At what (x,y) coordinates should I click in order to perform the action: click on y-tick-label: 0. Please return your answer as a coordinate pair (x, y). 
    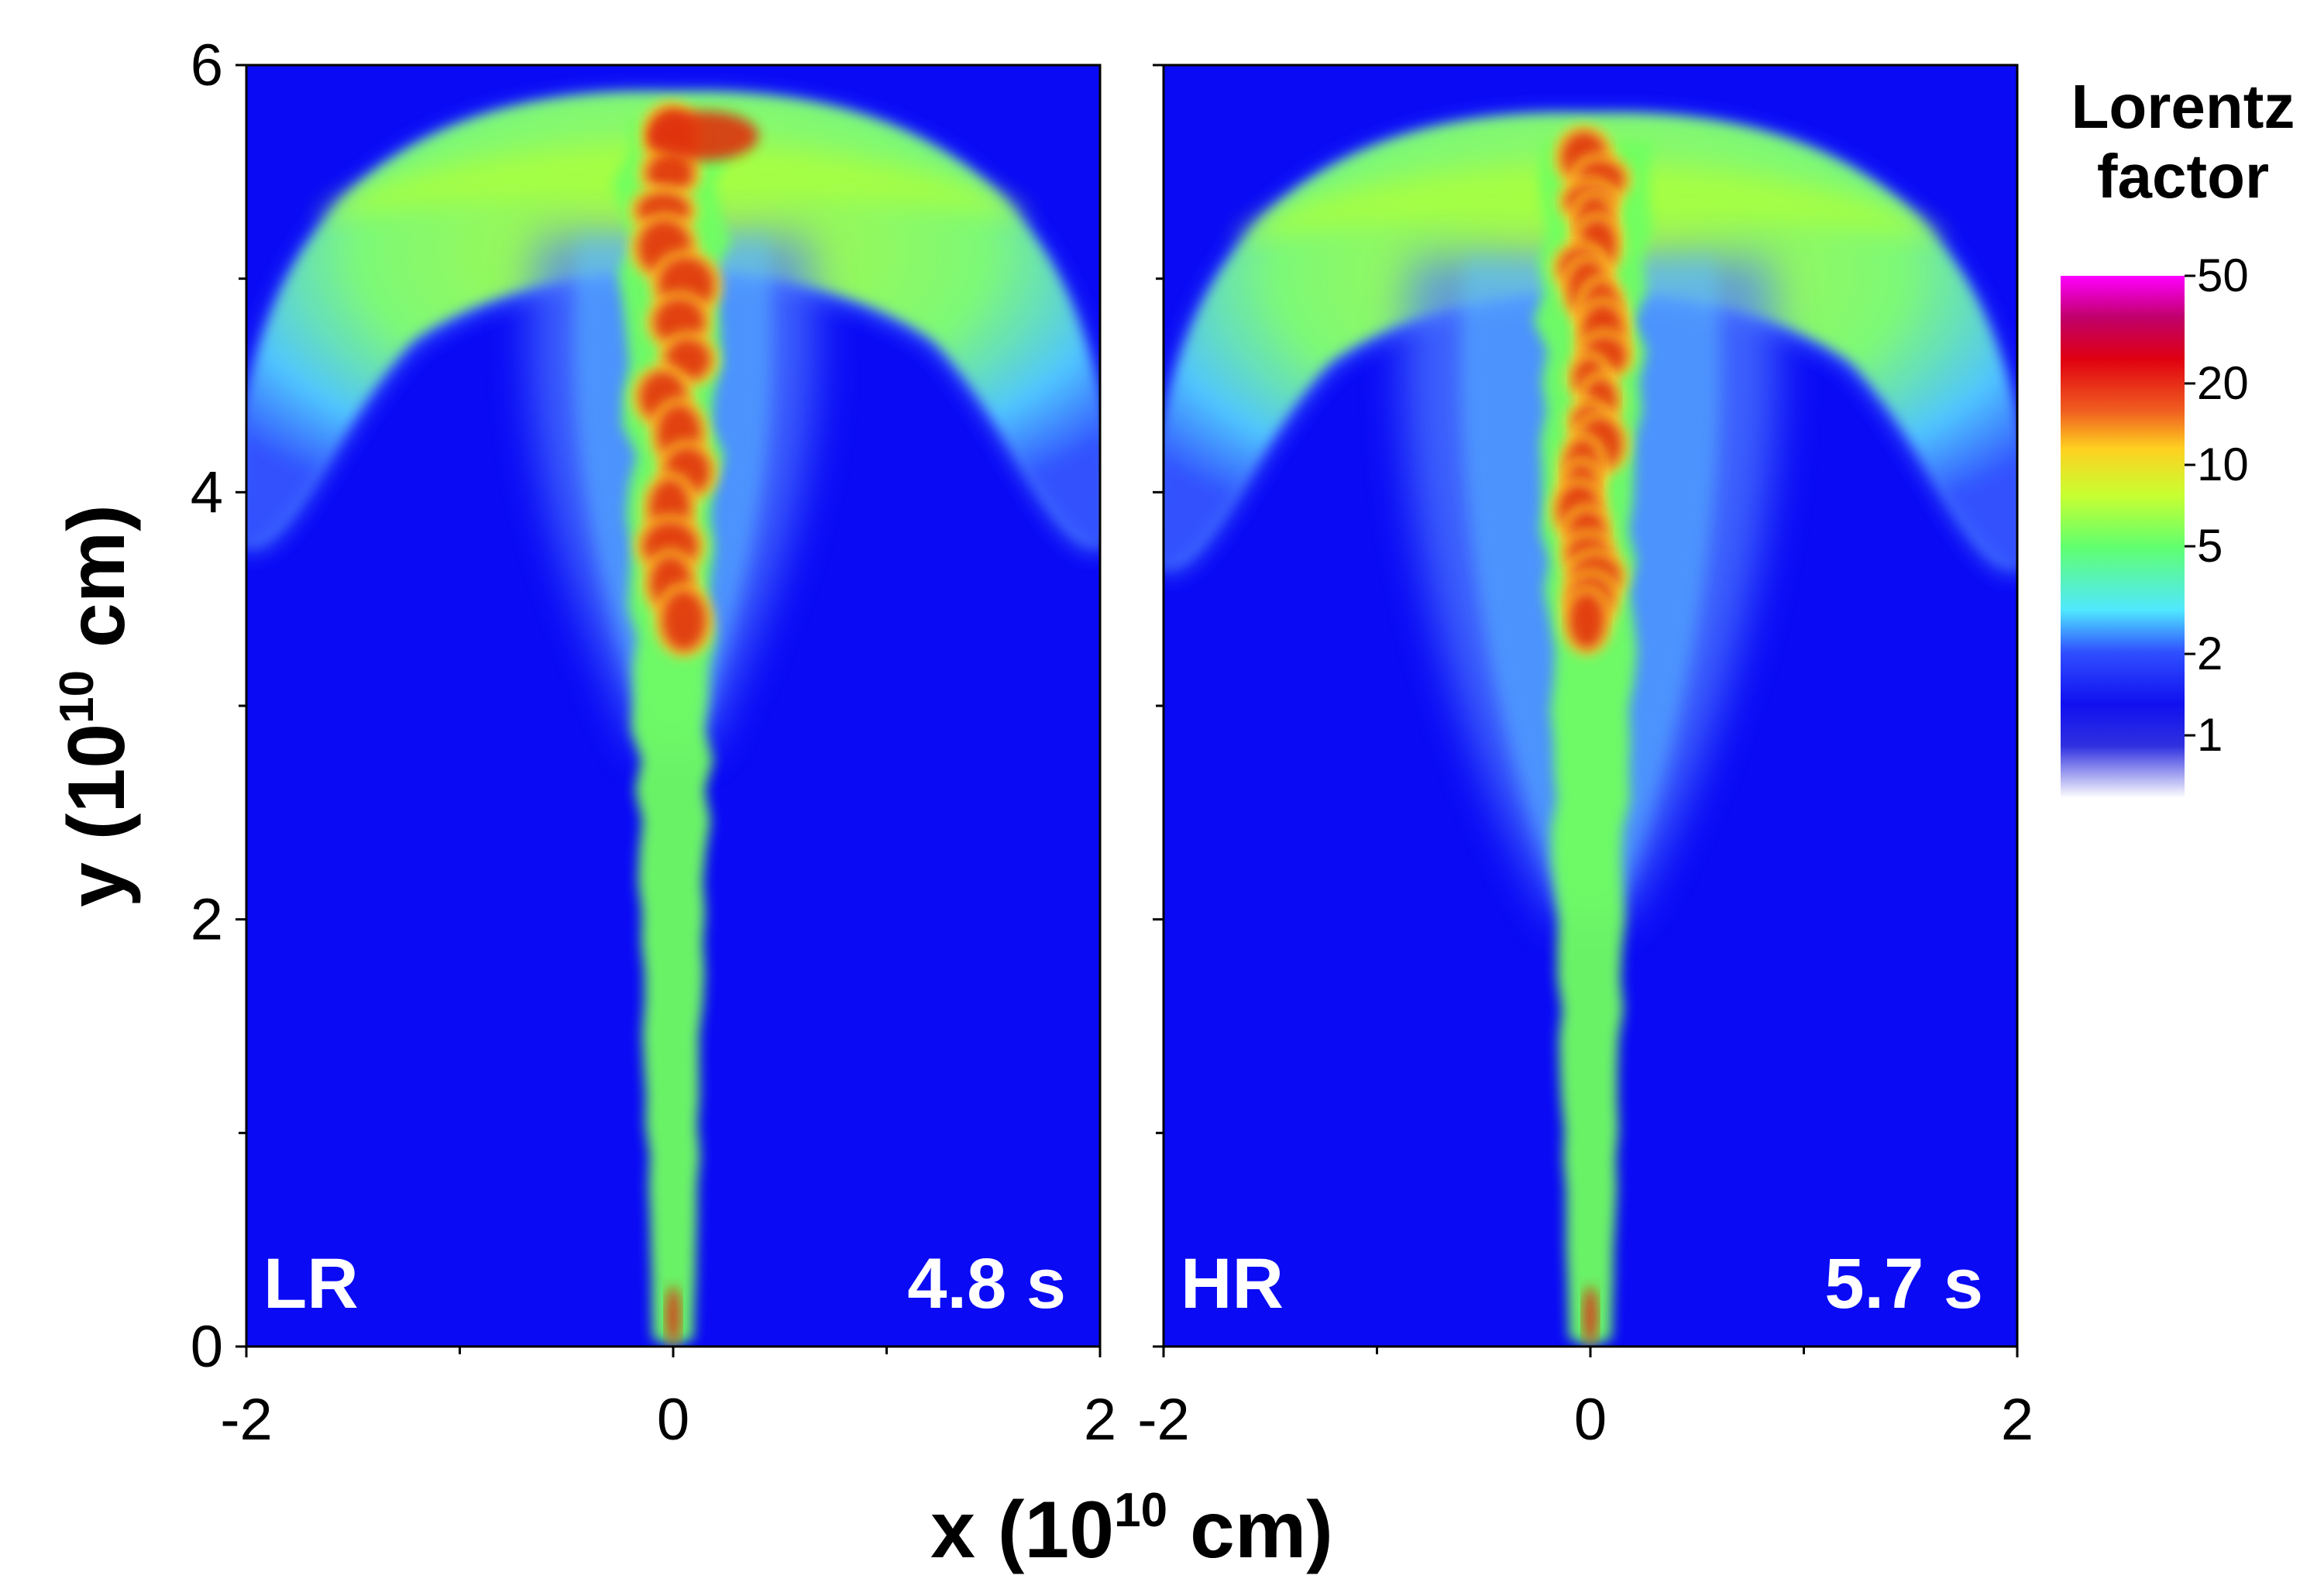
    Looking at the image, I should click on (207, 1347).